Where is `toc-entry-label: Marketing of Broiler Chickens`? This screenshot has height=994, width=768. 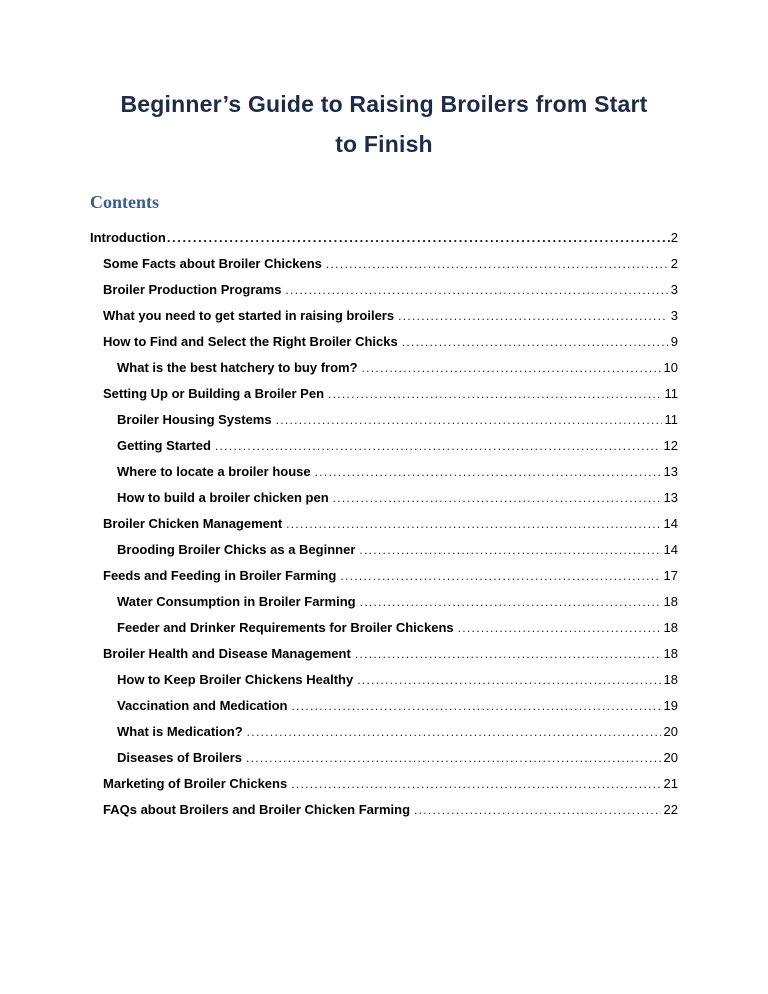
toc-entry-label: Marketing of Broiler Chickens is located at coordinates (195, 783).